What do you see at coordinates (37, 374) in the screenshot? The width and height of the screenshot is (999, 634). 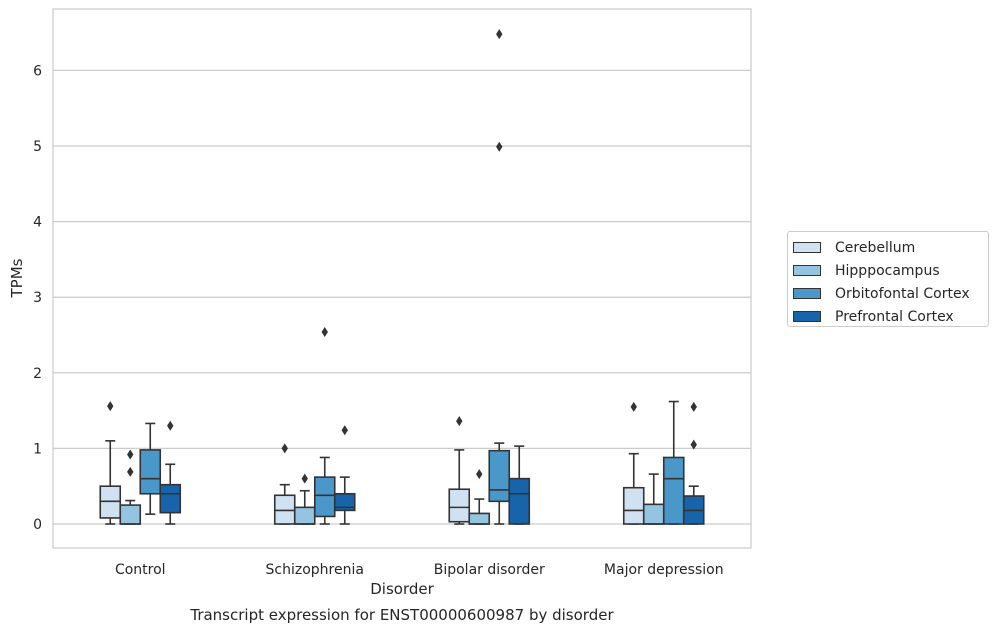 I see `y-tick-label: 2` at bounding box center [37, 374].